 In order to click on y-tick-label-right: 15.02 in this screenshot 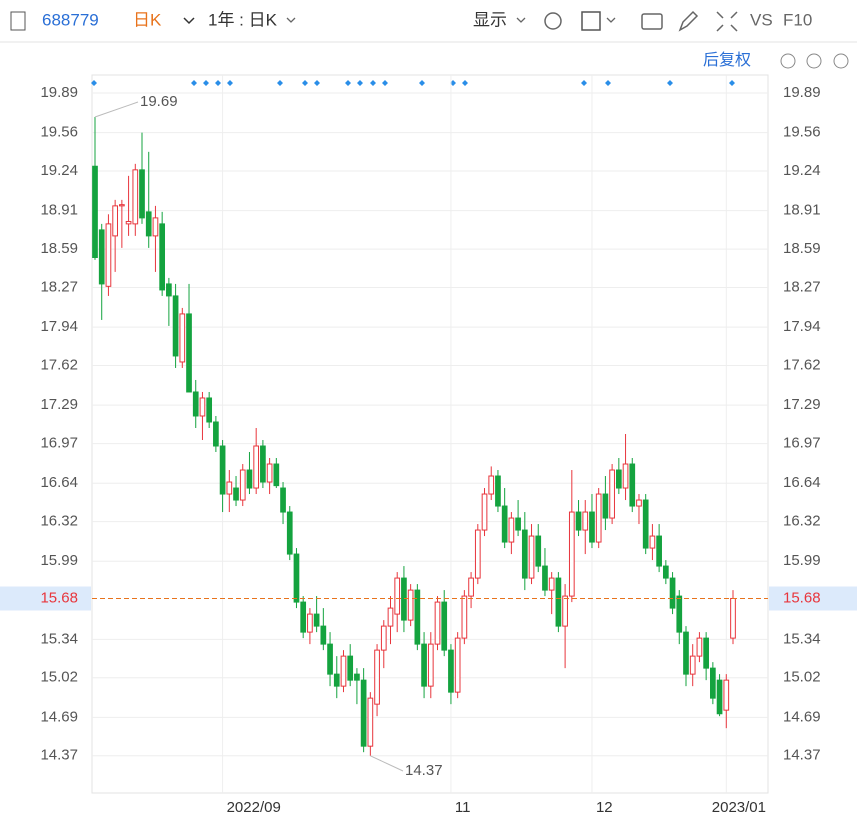, I will do `click(802, 677)`.